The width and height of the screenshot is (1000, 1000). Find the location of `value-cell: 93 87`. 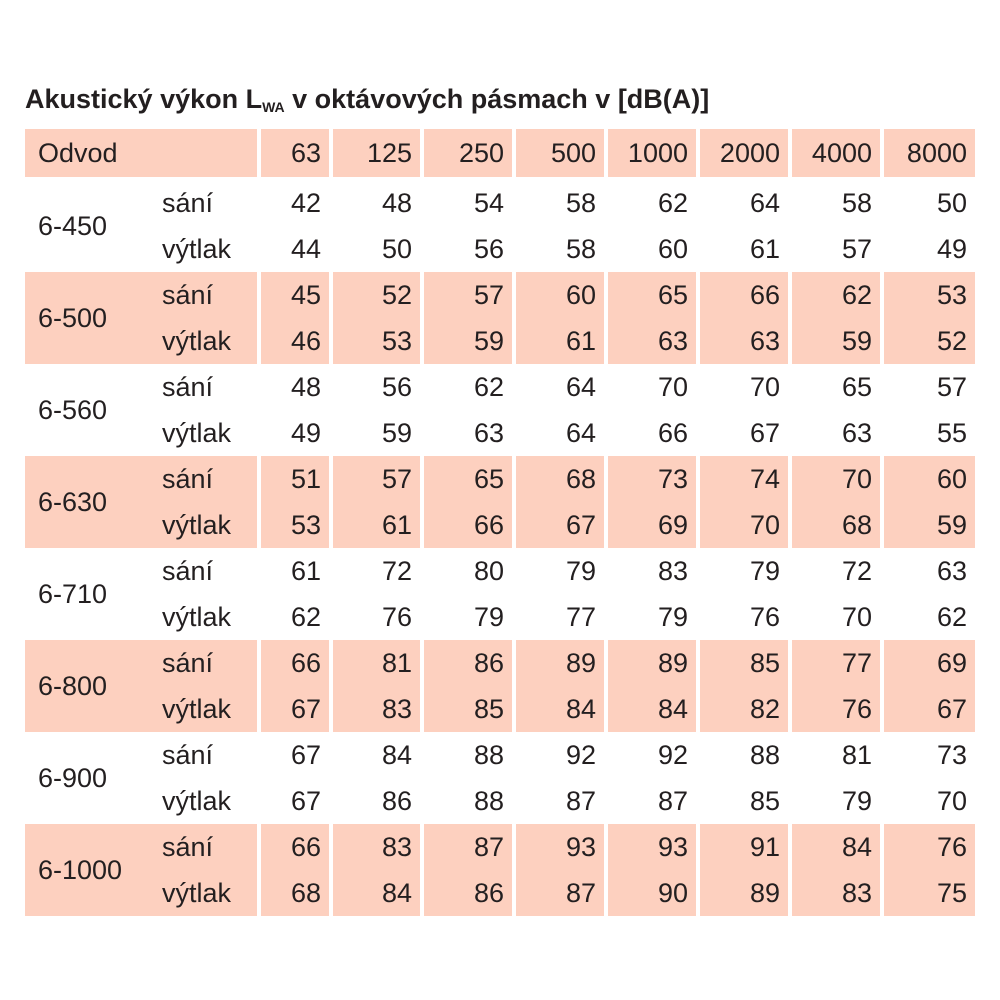

value-cell: 93 87 is located at coordinates (560, 870).